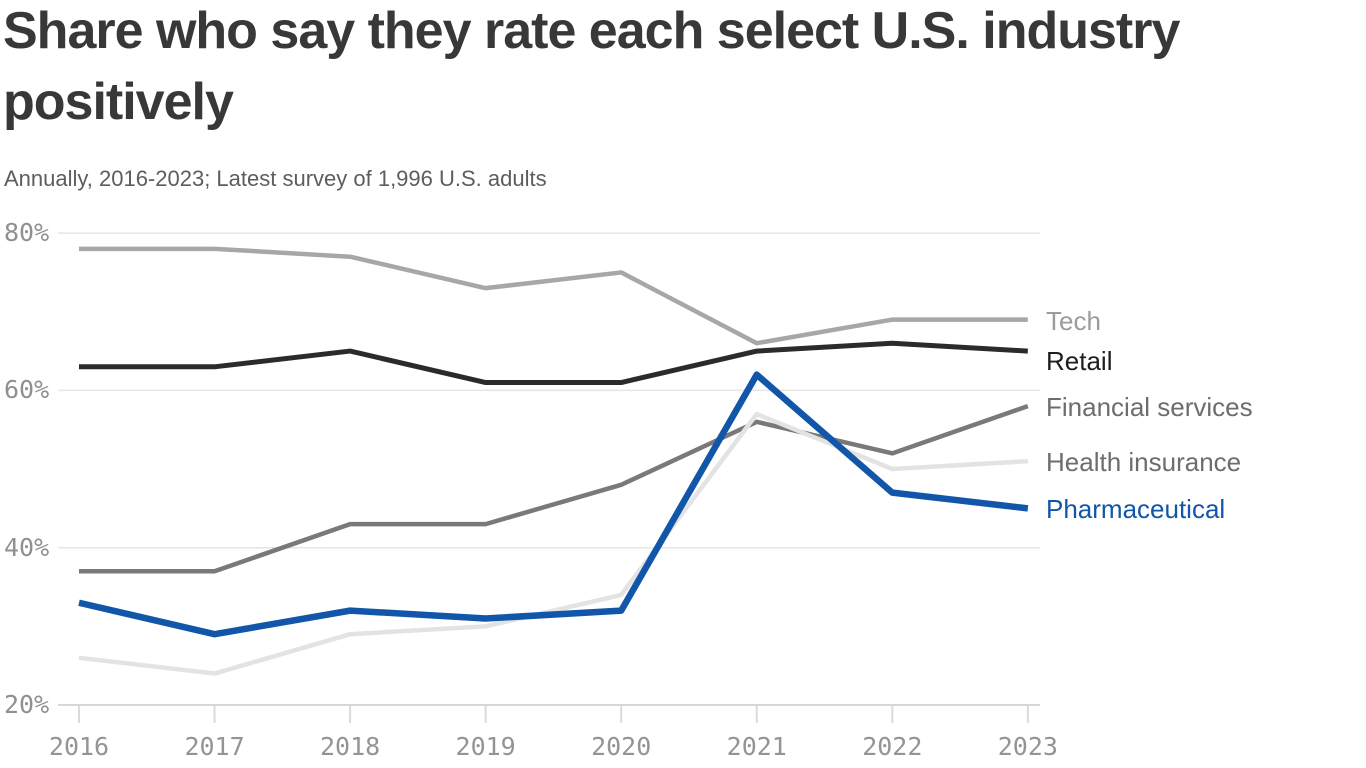  What do you see at coordinates (621, 746) in the screenshot?
I see `x-axis-tick-label: 2020` at bounding box center [621, 746].